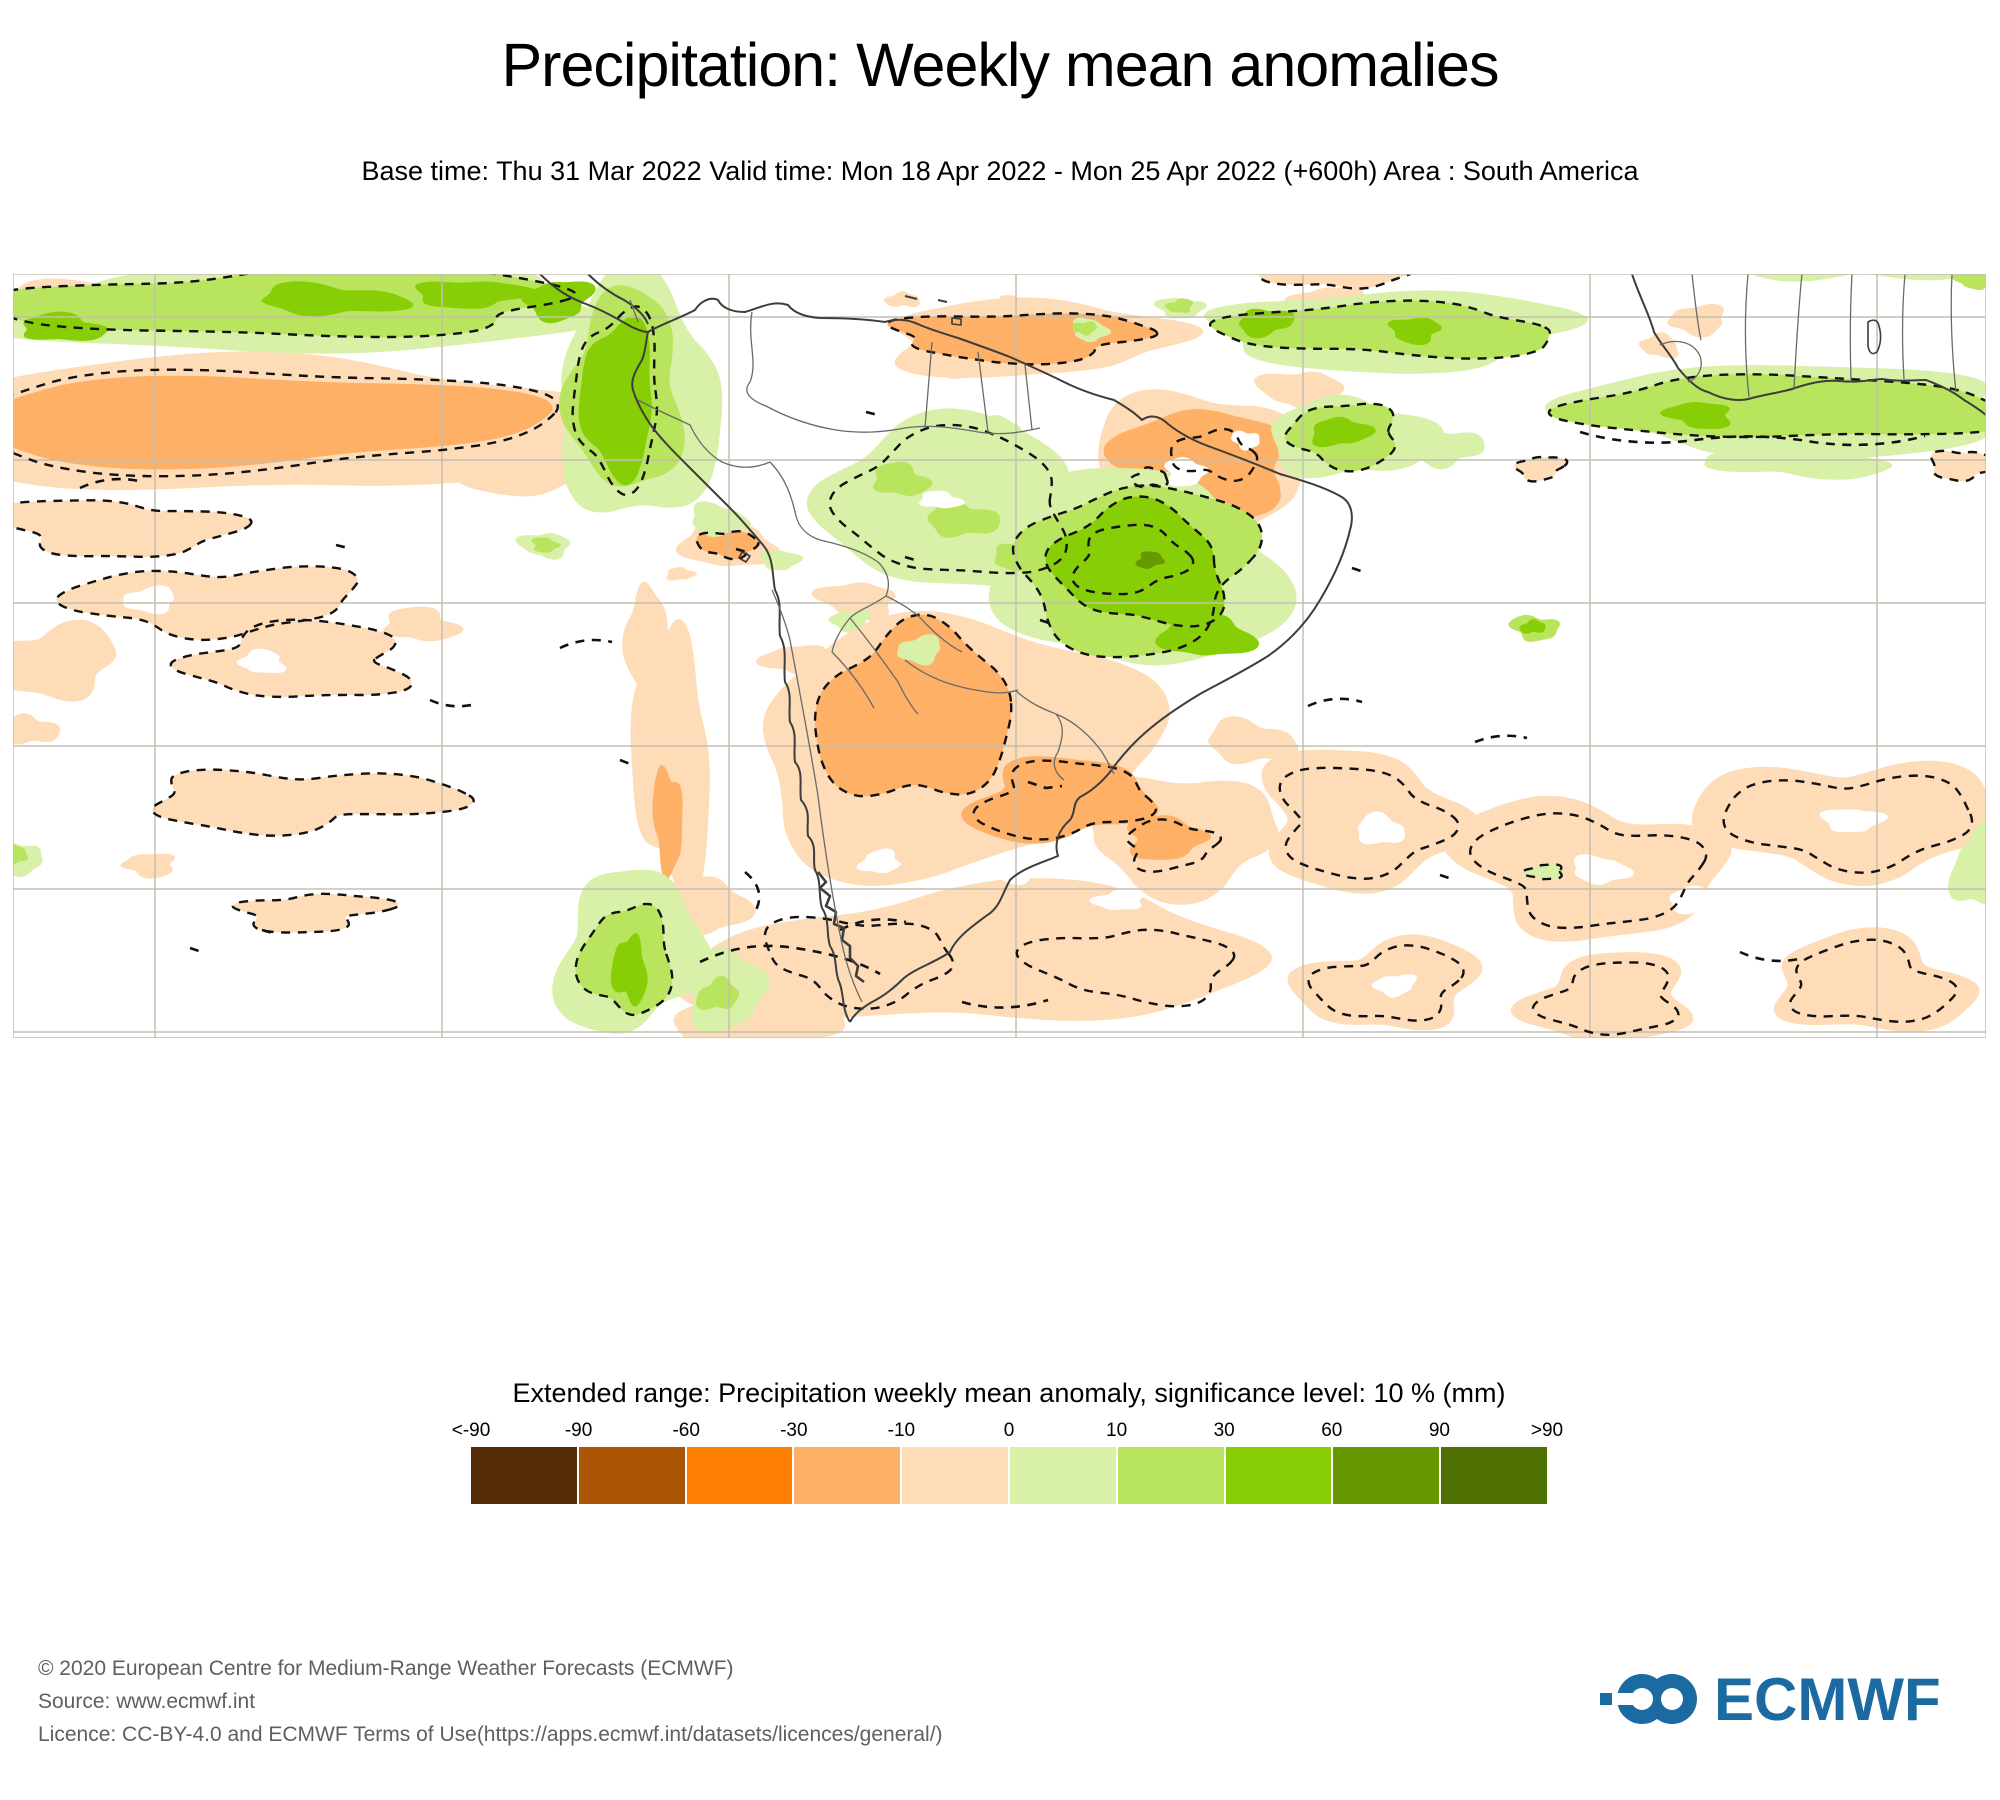 The image size is (2000, 1800). I want to click on legend-tick-label: 60, so click(1332, 1430).